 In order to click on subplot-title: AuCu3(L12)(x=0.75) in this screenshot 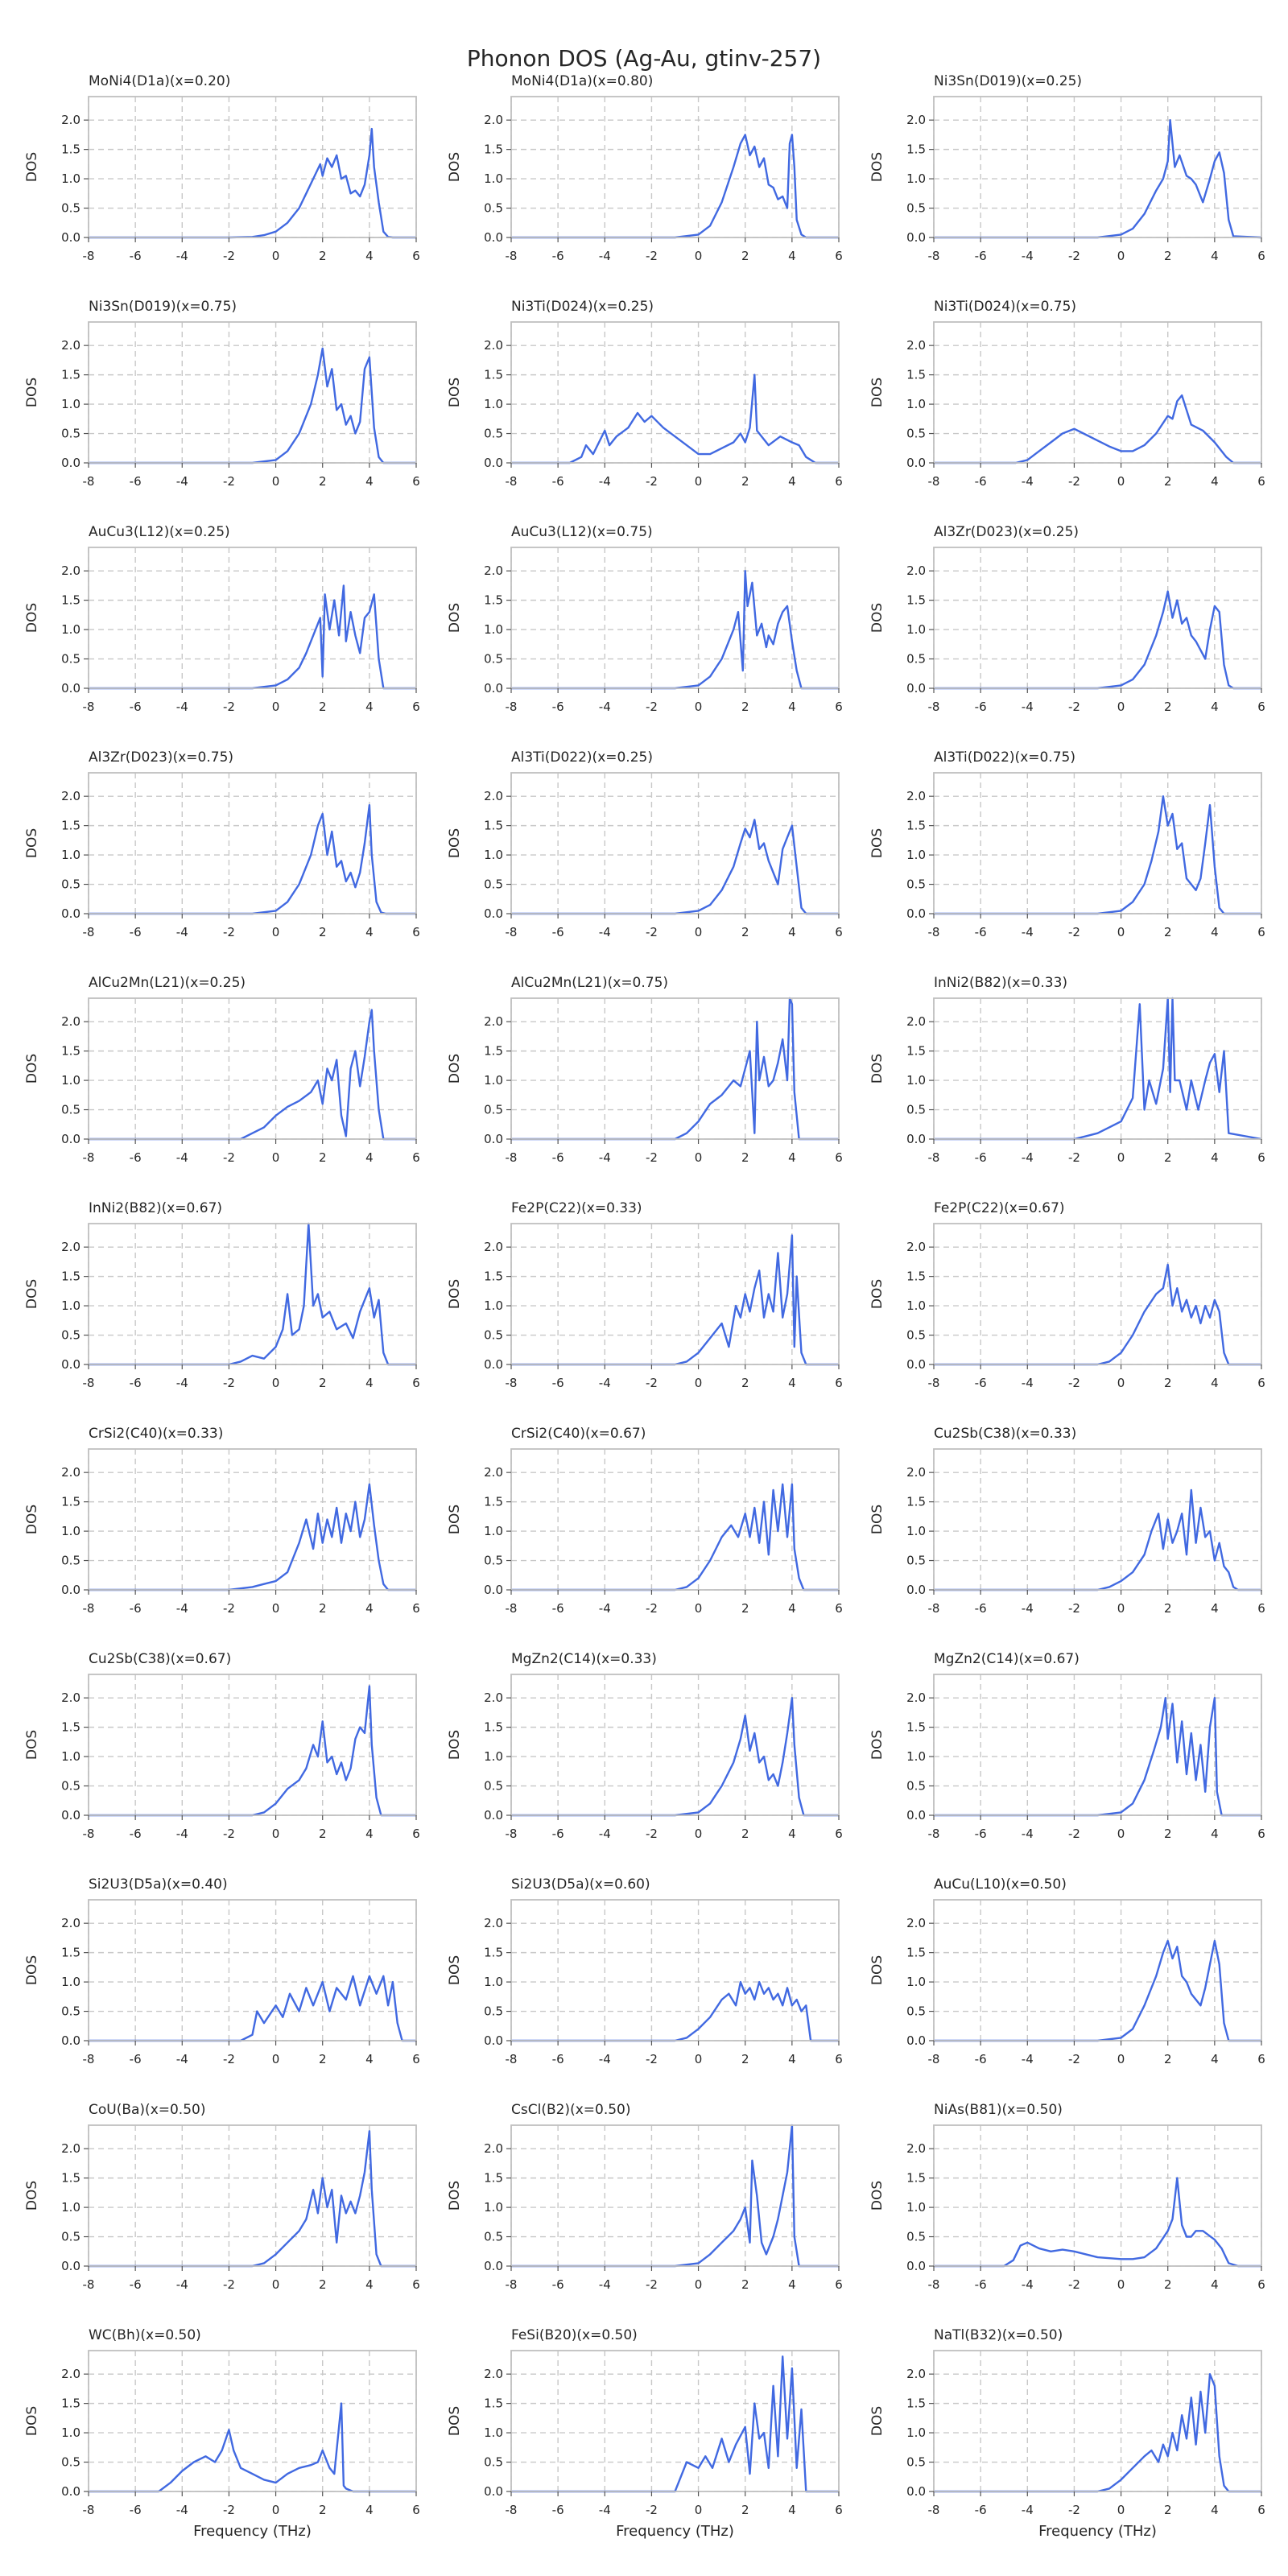, I will do `click(582, 532)`.